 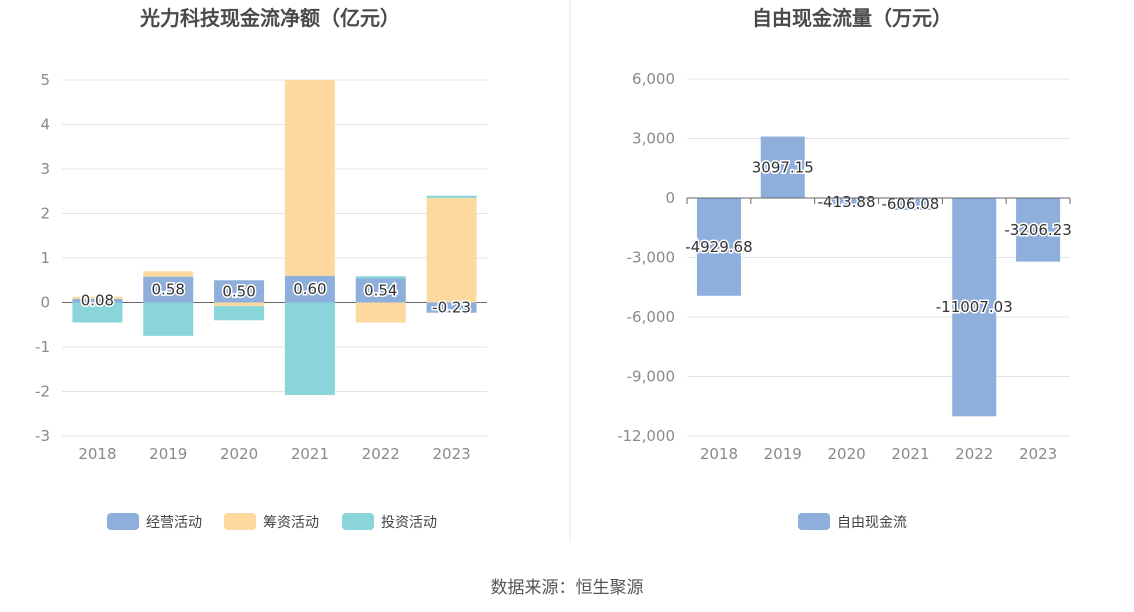 I want to click on data-label: -3206.23, so click(x=1037, y=230).